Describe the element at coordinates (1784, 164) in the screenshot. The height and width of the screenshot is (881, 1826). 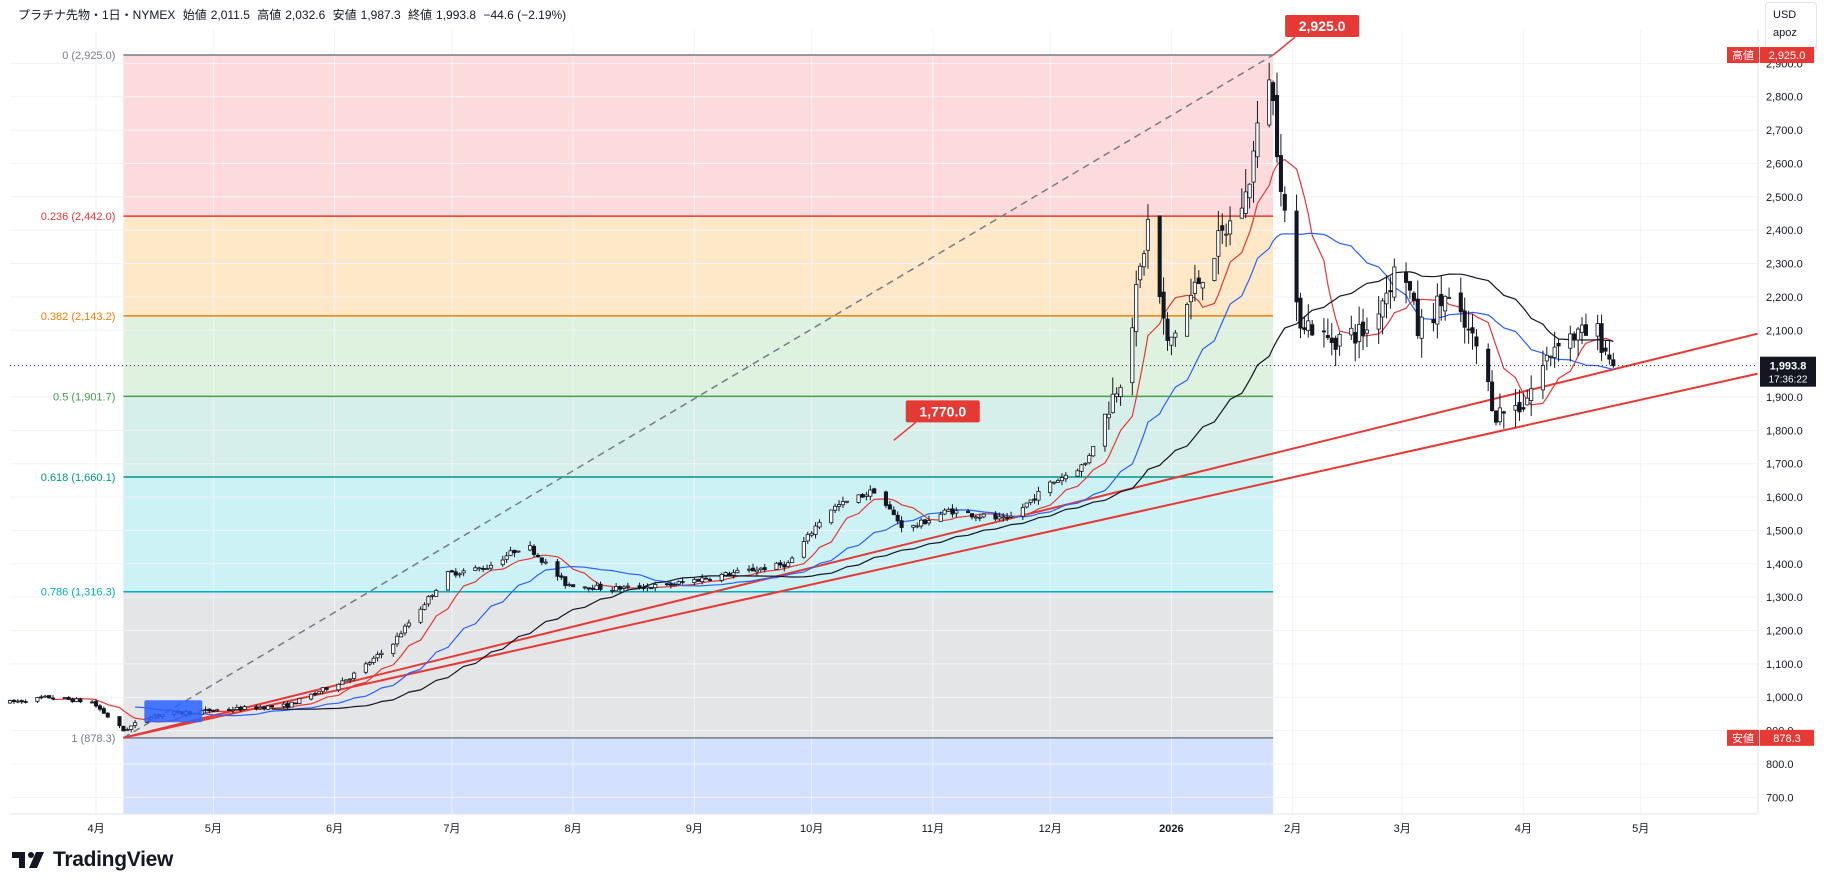
I see `y-tick-label: 2,600.0` at that location.